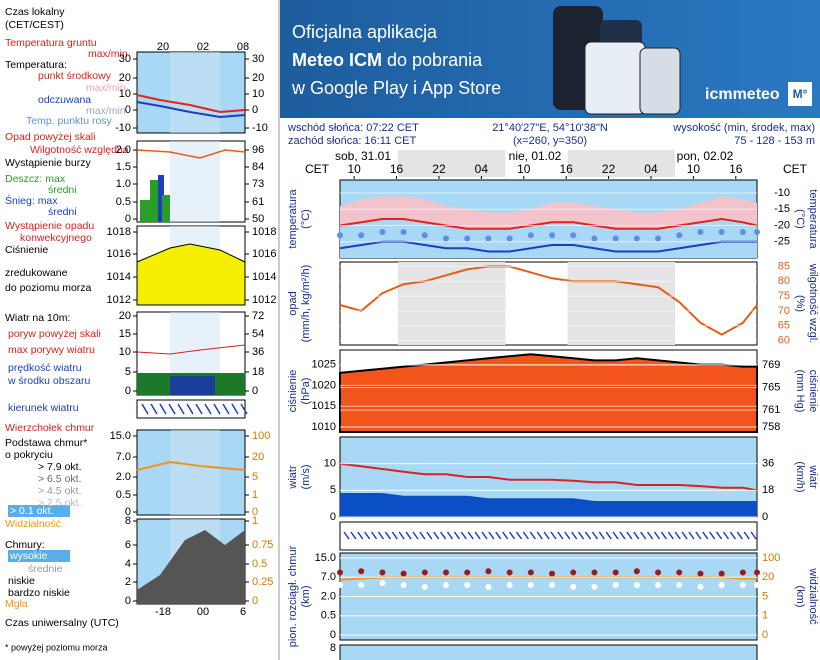 This screenshot has width=820, height=660. Describe the element at coordinates (435, 60) in the screenshot. I see `banner-text: do pobrania` at that location.